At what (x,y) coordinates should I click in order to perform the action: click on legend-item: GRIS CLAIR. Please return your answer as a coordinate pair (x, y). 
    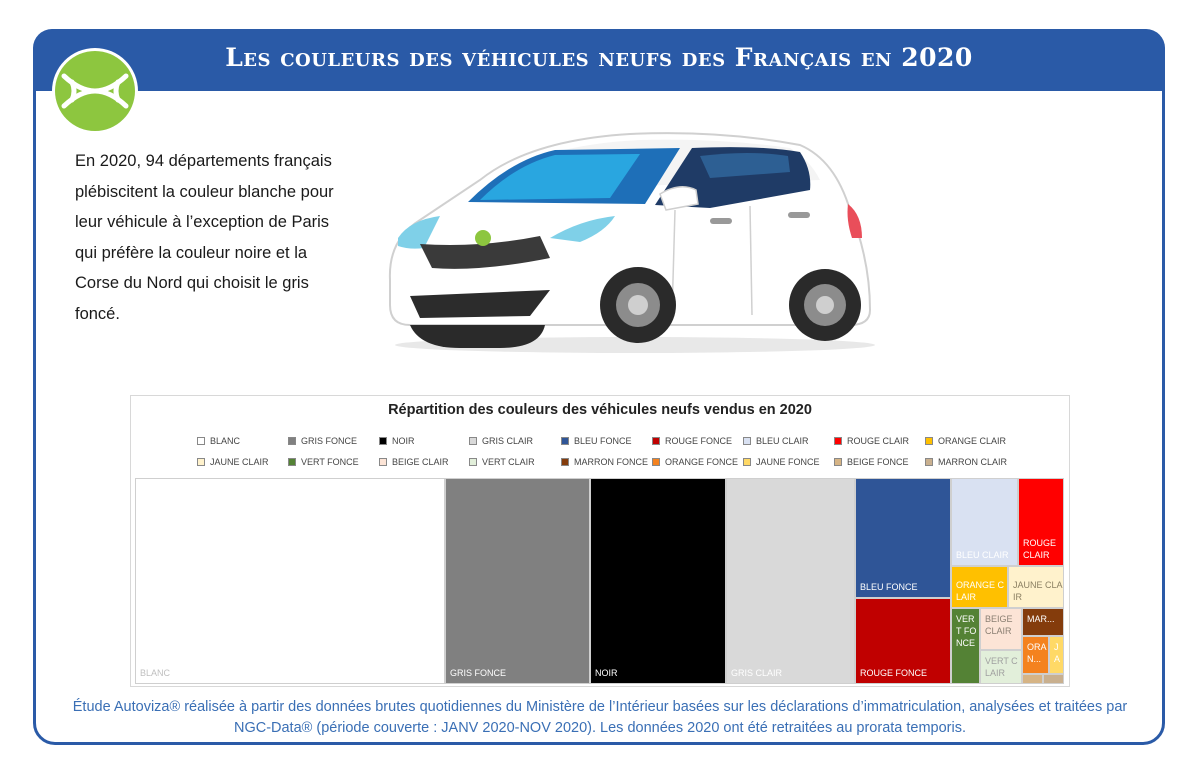
    Looking at the image, I should click on (501, 441).